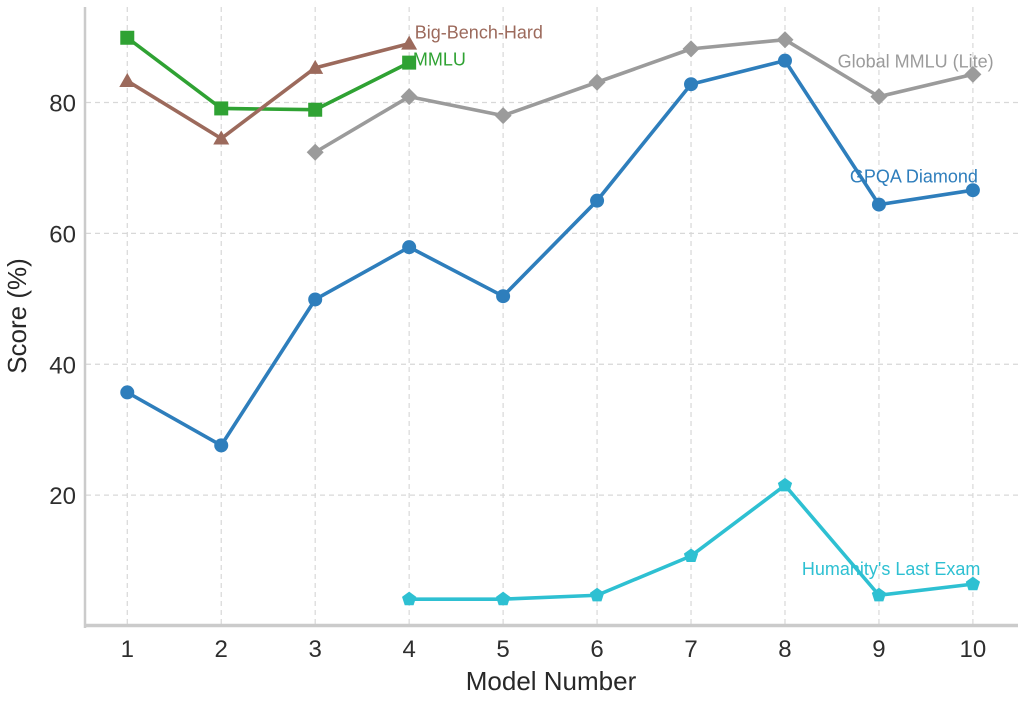 This screenshot has height=706, width=1025. What do you see at coordinates (891, 569) in the screenshot?
I see `series-label-humanity-s-last-exam: Humanity's Last Exam` at bounding box center [891, 569].